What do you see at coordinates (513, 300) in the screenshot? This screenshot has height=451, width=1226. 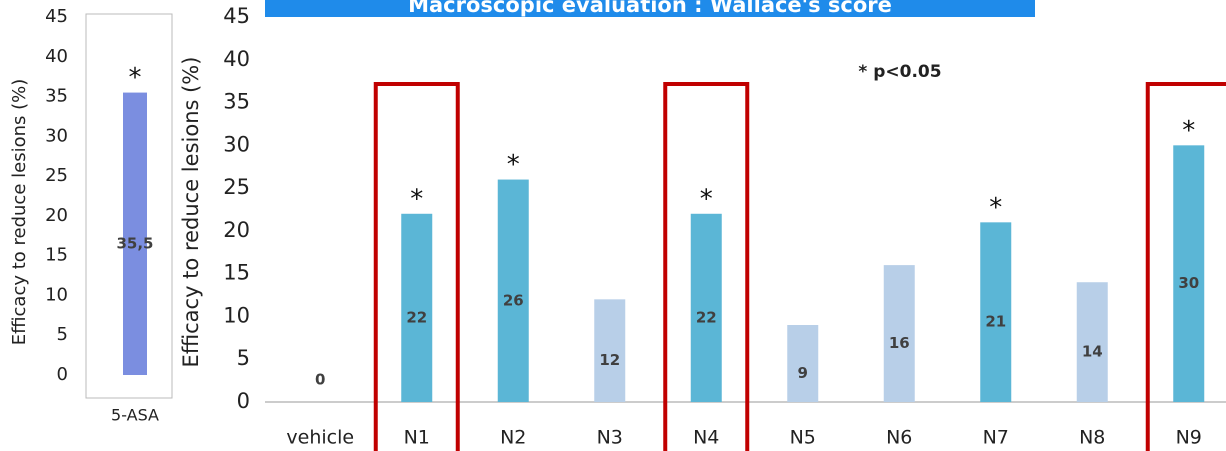 I see `value-label: 26` at bounding box center [513, 300].